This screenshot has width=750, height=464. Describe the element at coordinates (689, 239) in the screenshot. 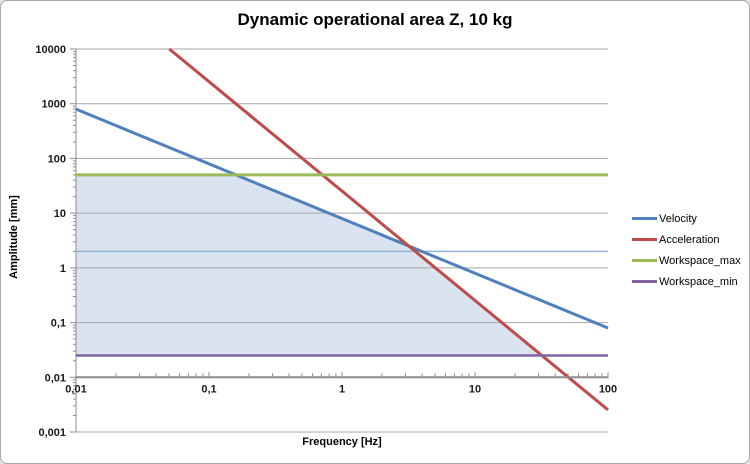

I see `legend-label: Acceleration` at that location.